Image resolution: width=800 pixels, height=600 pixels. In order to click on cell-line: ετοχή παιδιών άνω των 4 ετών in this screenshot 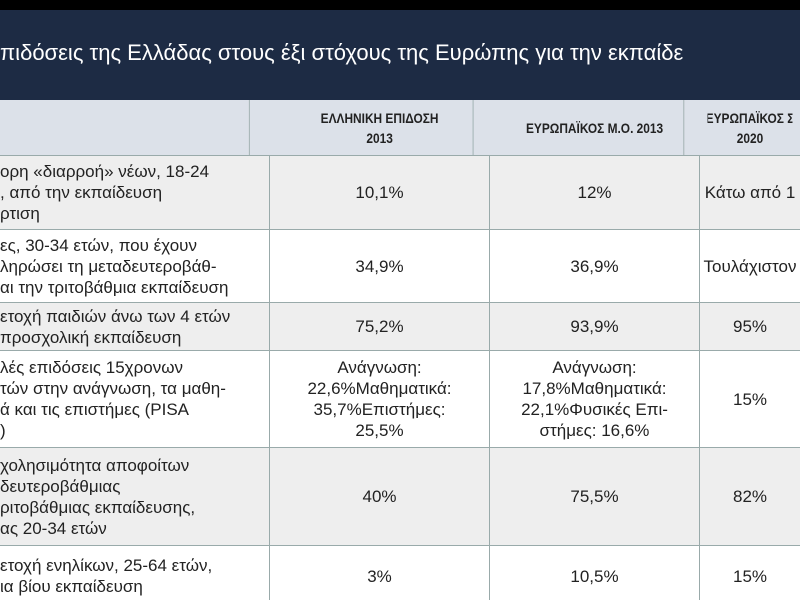, I will do `click(115, 316)`.